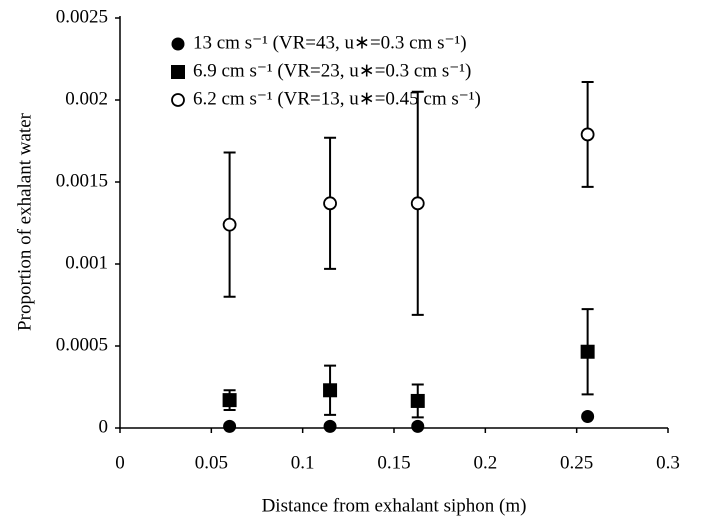 This screenshot has height=523, width=704. Describe the element at coordinates (82, 16) in the screenshot. I see `y-tick-label: 0.0025` at that location.